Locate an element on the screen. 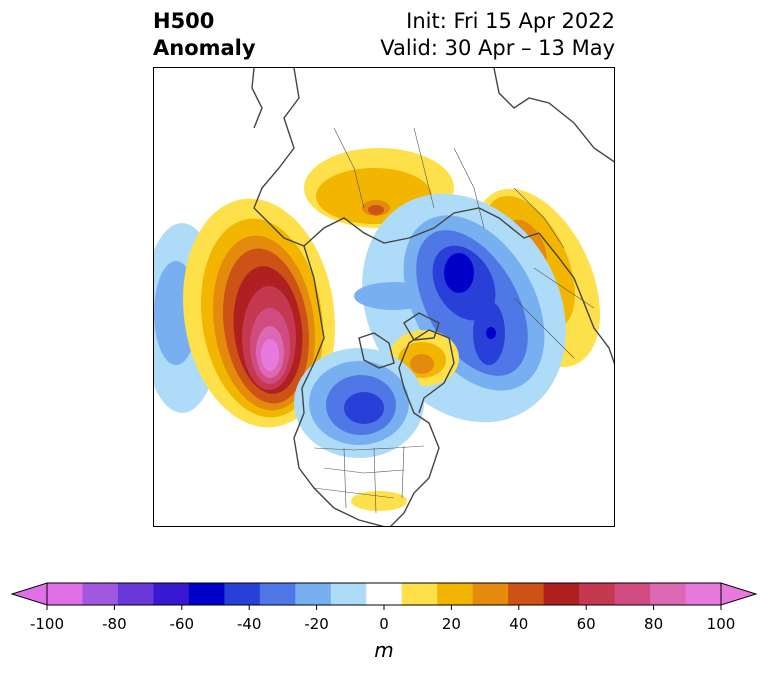 This screenshot has width=768, height=673. anomaly-canada-negative is located at coordinates (359, 403).